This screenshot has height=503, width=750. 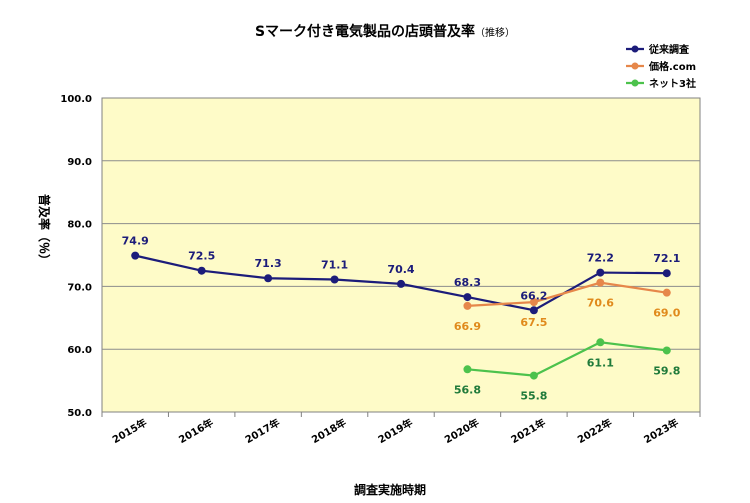 What do you see at coordinates (467, 326) in the screenshot?
I see `data-label: 66.9` at bounding box center [467, 326].